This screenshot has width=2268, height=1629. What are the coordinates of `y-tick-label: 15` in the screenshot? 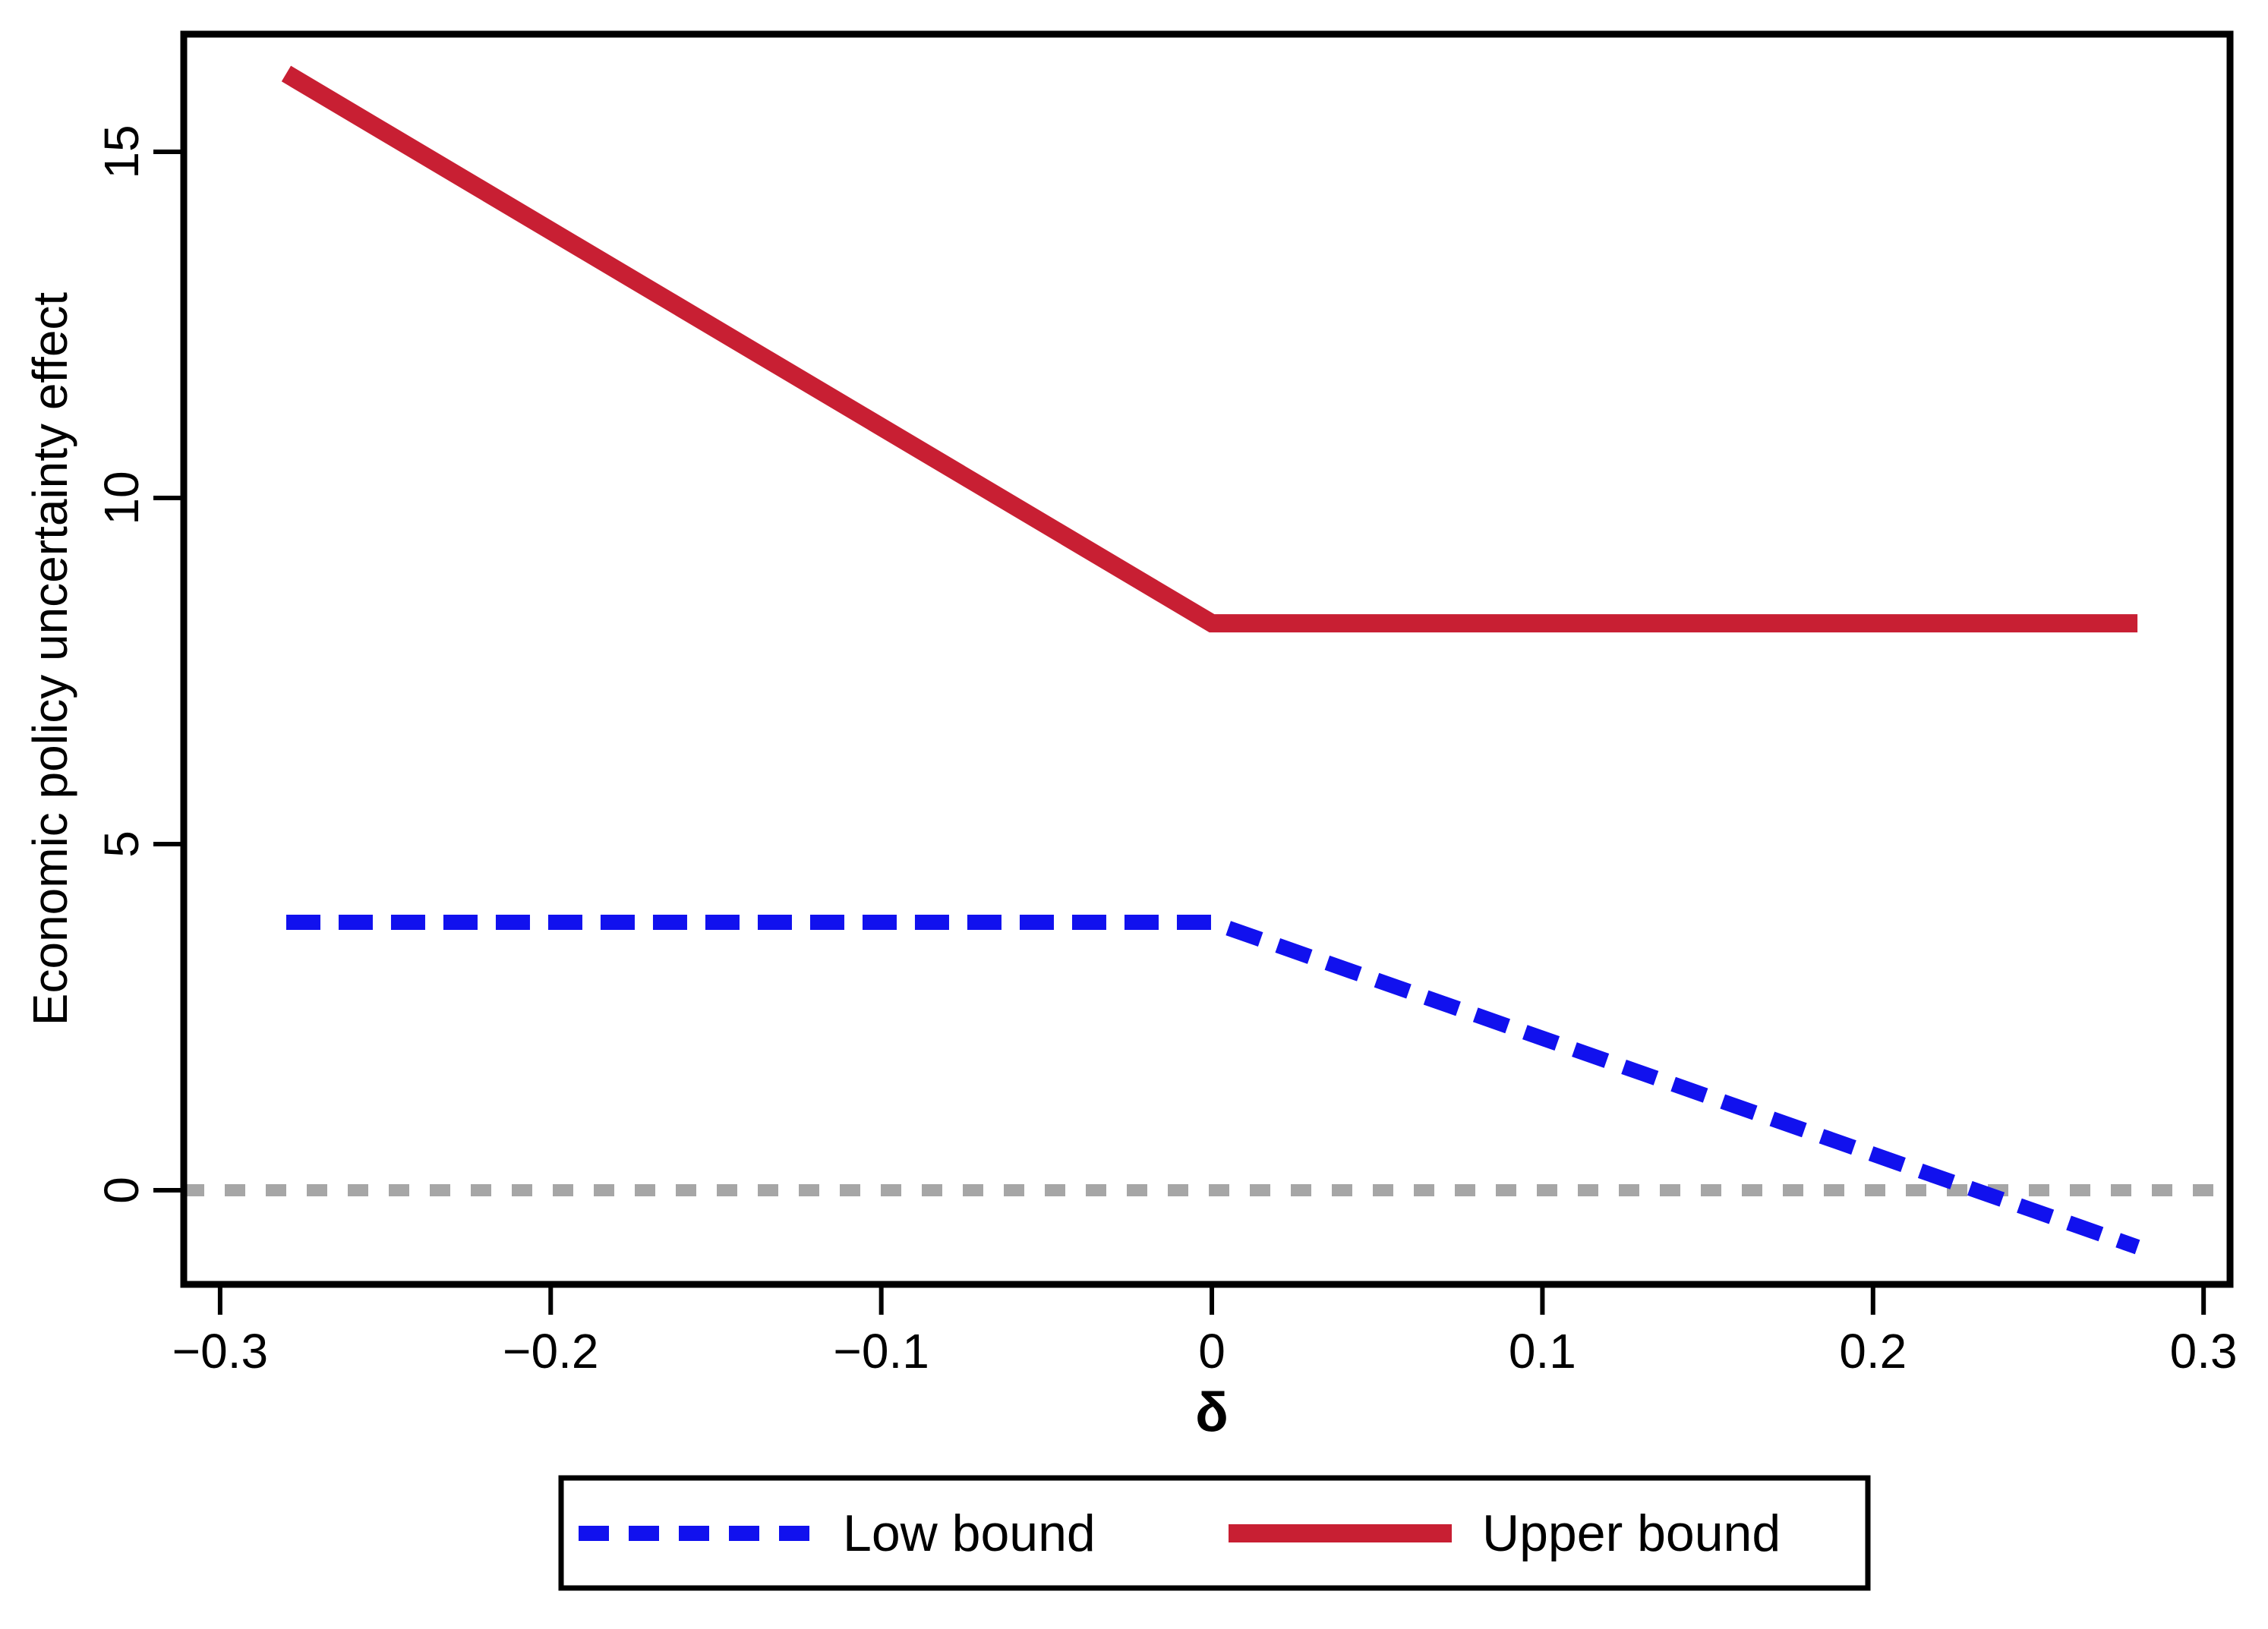 It's located at (122, 151).